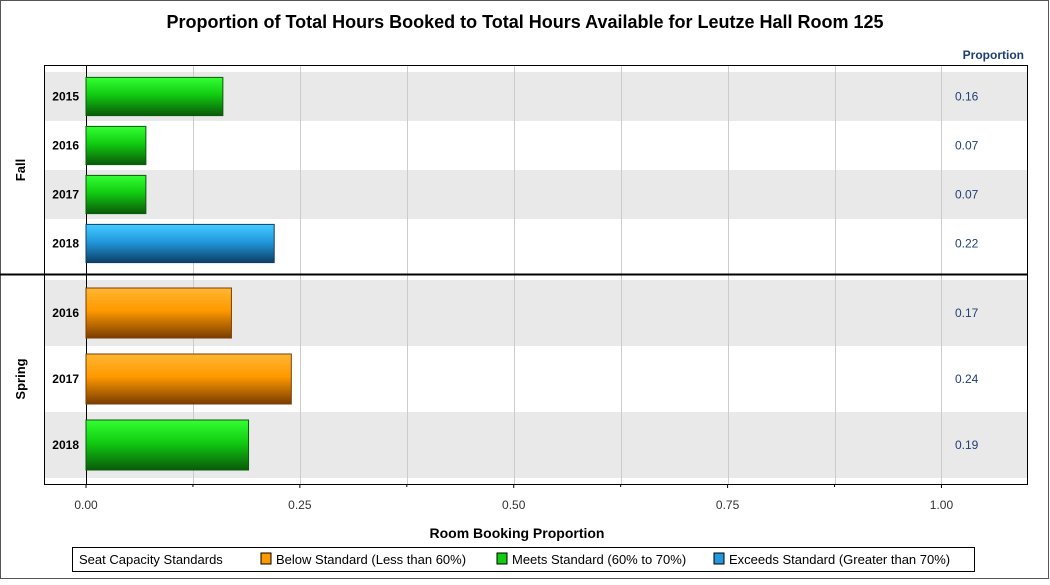 This screenshot has height=585, width=1050. Describe the element at coordinates (967, 379) in the screenshot. I see `value-label: 0.24` at that location.